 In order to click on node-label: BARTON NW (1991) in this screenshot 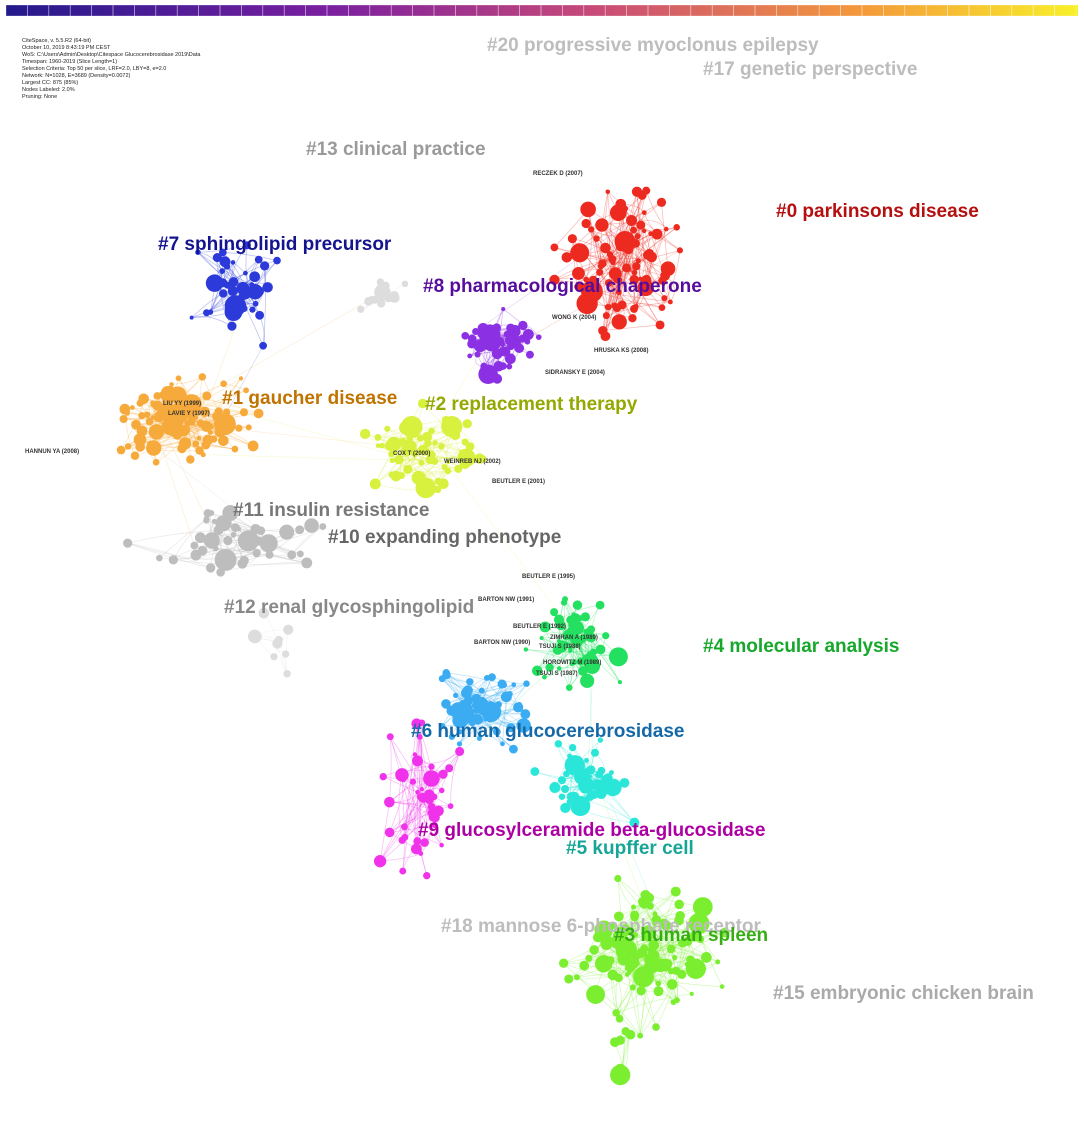, I will do `click(506, 600)`.